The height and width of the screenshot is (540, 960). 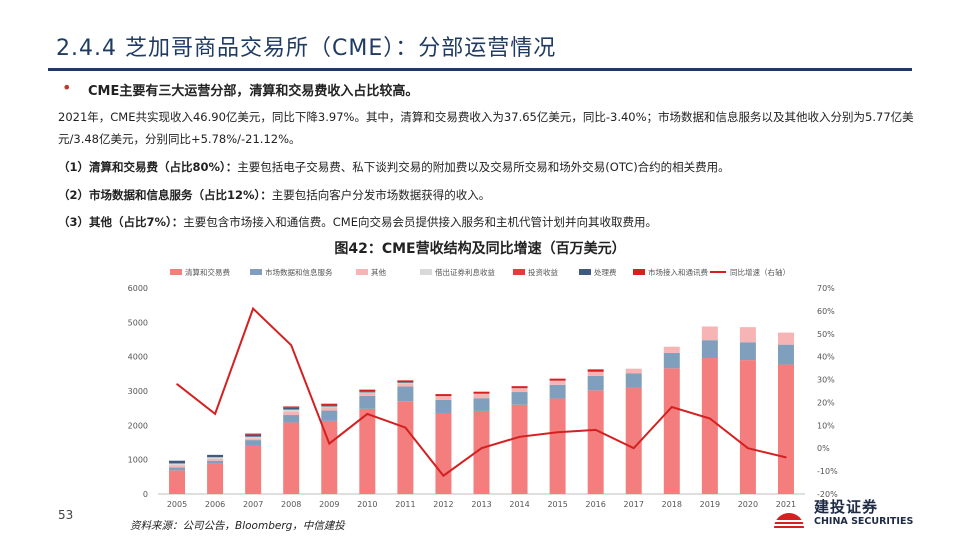 I want to click on legend-label-market_data: 市场数据和信息服务, so click(x=299, y=272).